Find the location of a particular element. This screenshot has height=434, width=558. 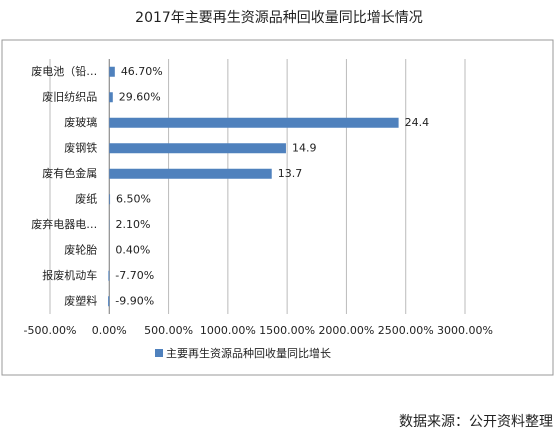

x-tick-label: 3000.00% is located at coordinates (465, 330).